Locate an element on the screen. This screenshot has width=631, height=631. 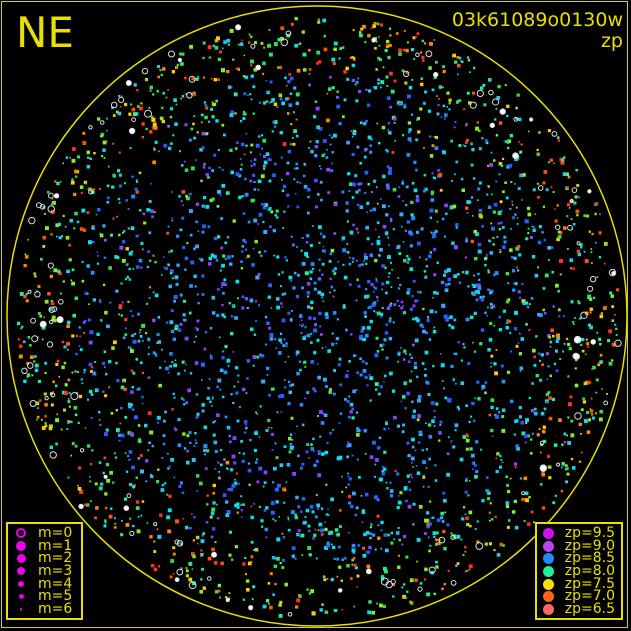
magnitude-legend-label: m=6 is located at coordinates (55, 609).